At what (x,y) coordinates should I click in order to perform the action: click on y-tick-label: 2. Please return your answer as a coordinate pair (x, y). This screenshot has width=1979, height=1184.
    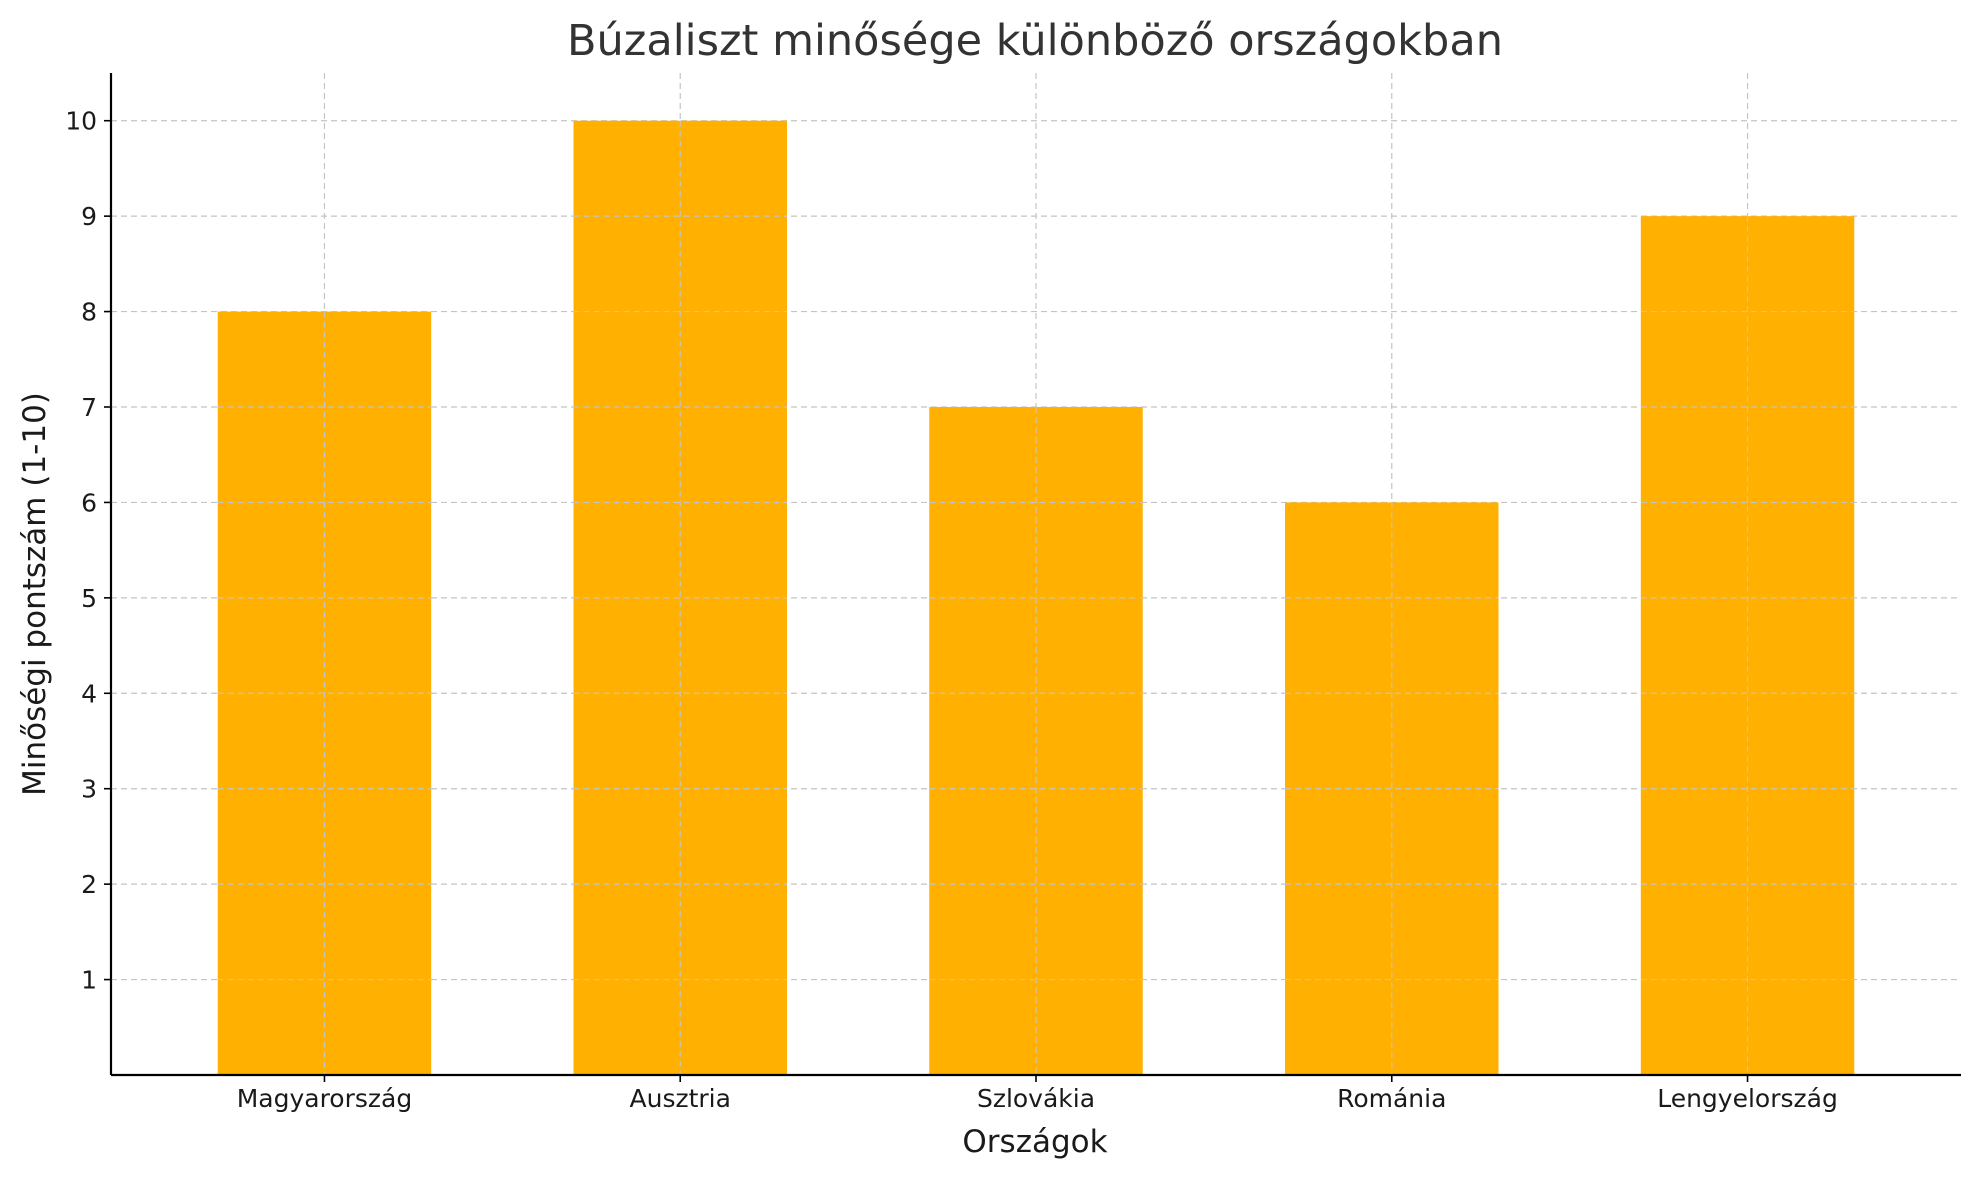
    Looking at the image, I should click on (89, 884).